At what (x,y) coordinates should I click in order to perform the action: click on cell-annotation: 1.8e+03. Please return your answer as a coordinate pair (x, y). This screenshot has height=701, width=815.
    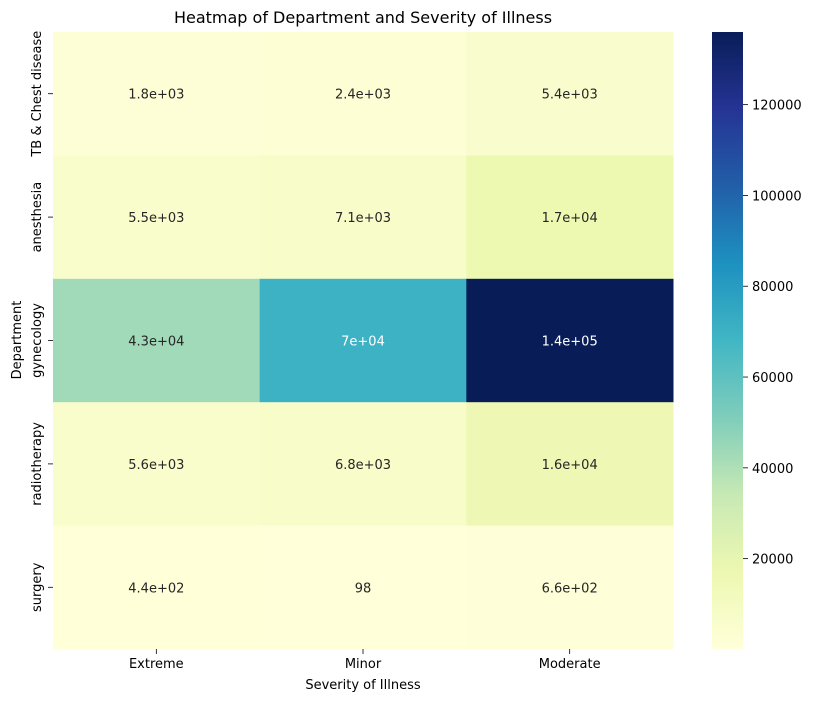
    Looking at the image, I should click on (156, 95).